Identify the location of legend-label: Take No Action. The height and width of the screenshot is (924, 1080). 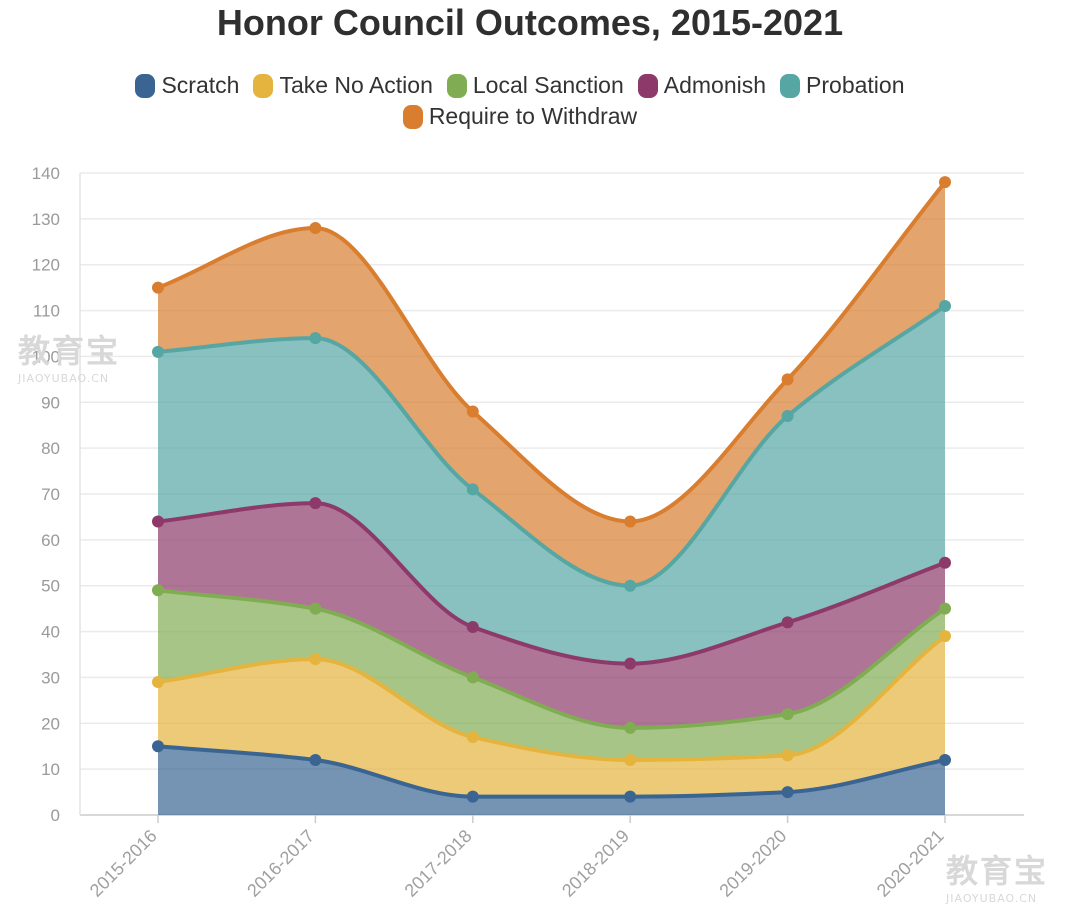
(356, 85).